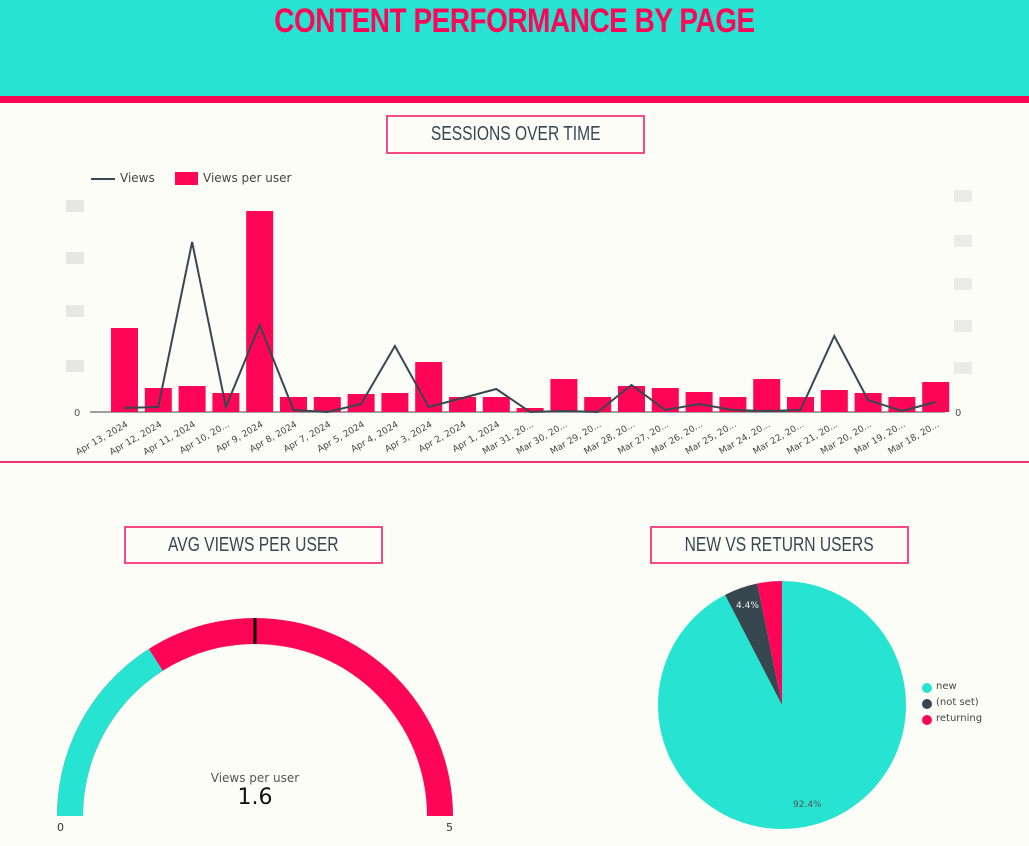  Describe the element at coordinates (959, 718) in the screenshot. I see `legend-label-returning: returning` at that location.